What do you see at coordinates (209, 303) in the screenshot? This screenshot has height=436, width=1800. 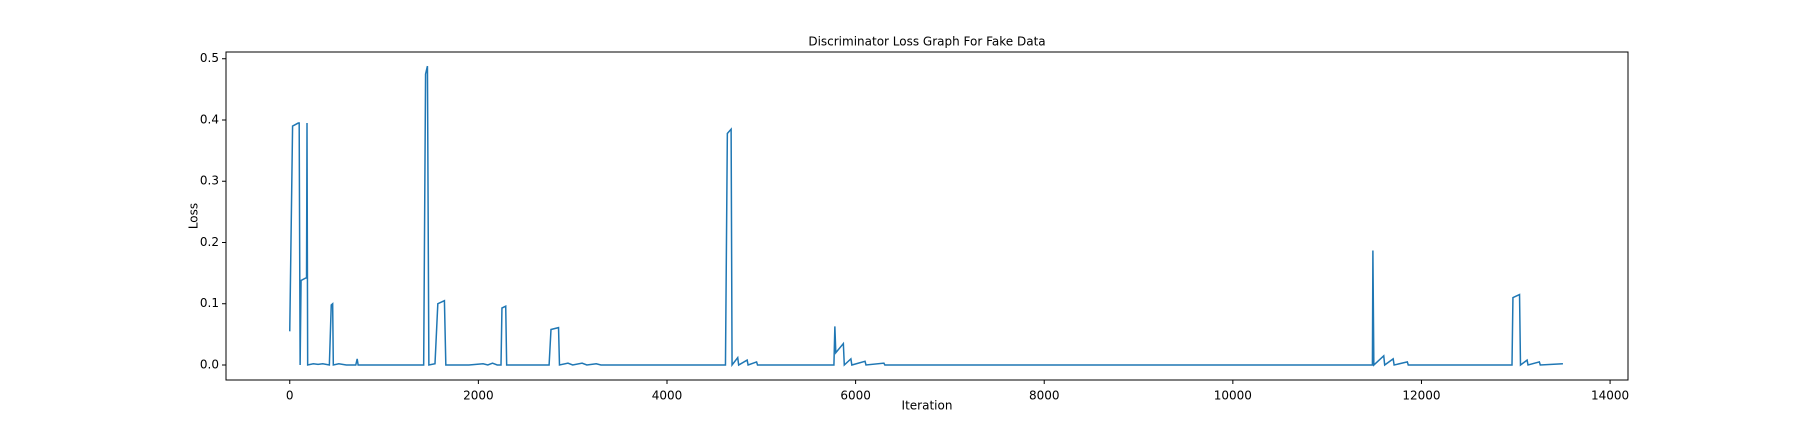 I see `y-tick-label: 0.1` at bounding box center [209, 303].